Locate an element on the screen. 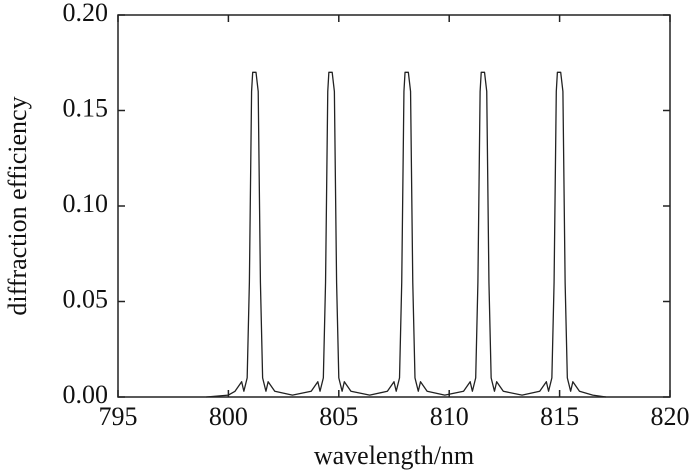 This screenshot has width=700, height=476. x-tick-label: 820 is located at coordinates (670, 416).